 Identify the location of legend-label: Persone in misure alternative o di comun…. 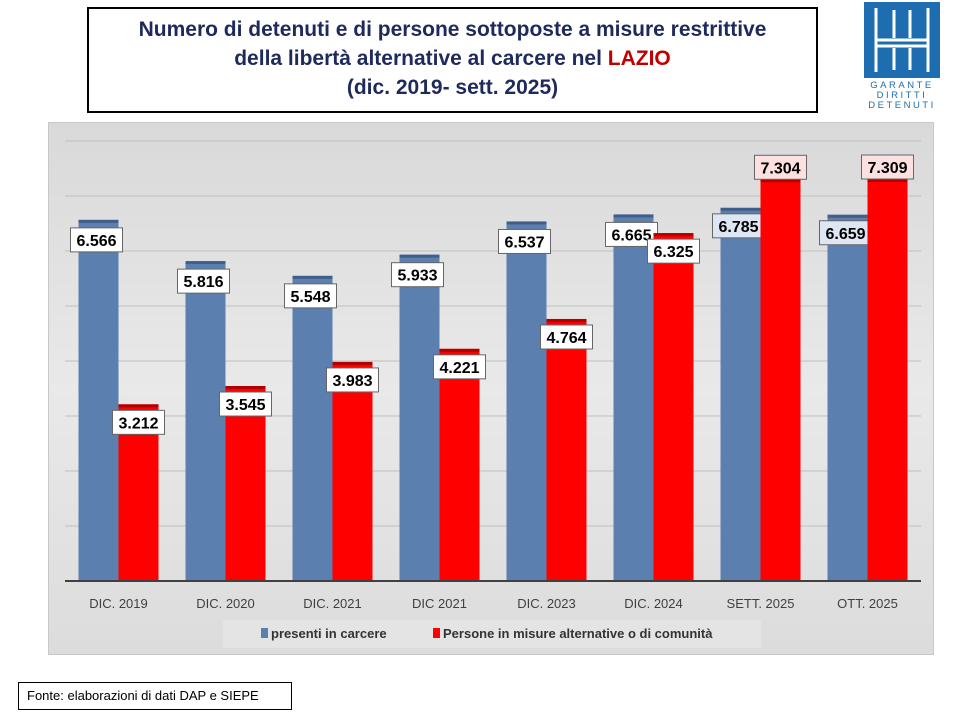
(578, 633).